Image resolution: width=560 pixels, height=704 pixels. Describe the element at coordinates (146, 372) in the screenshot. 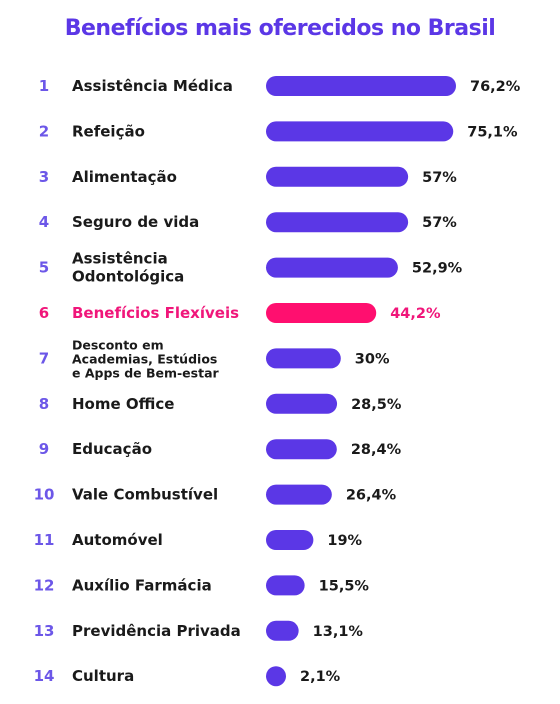

I see `category-label: e Apps de Bem-estar` at that location.